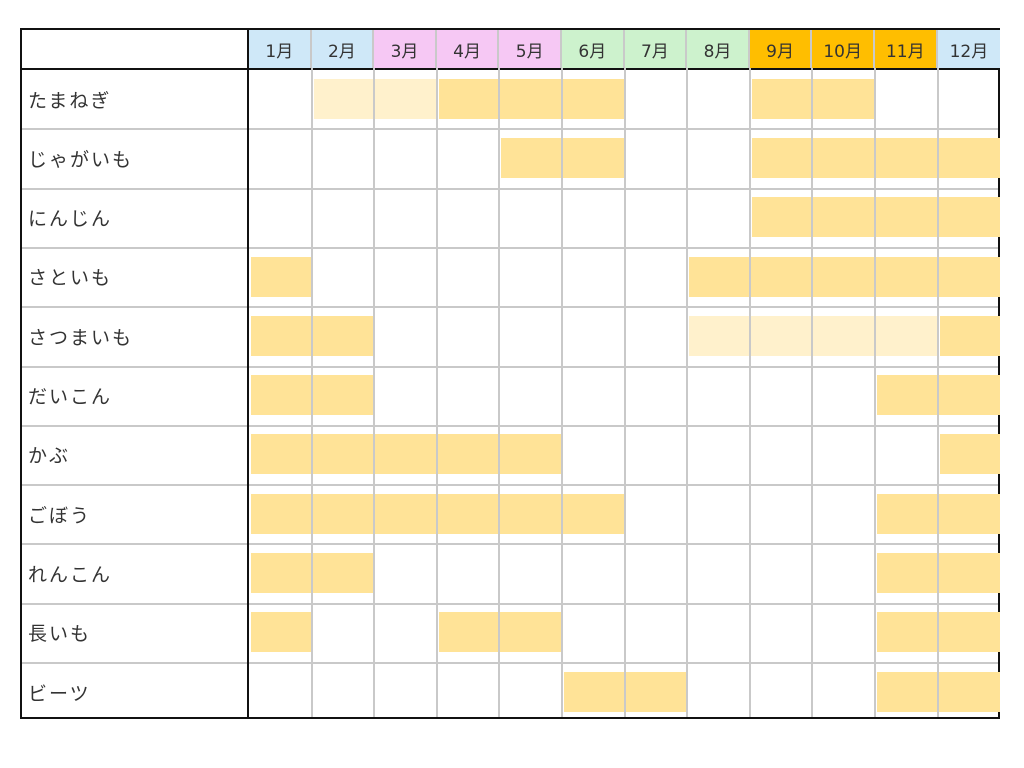 The image size is (1024, 768). What do you see at coordinates (81, 159) in the screenshot?
I see `vegetable-name: じゃがいも` at bounding box center [81, 159].